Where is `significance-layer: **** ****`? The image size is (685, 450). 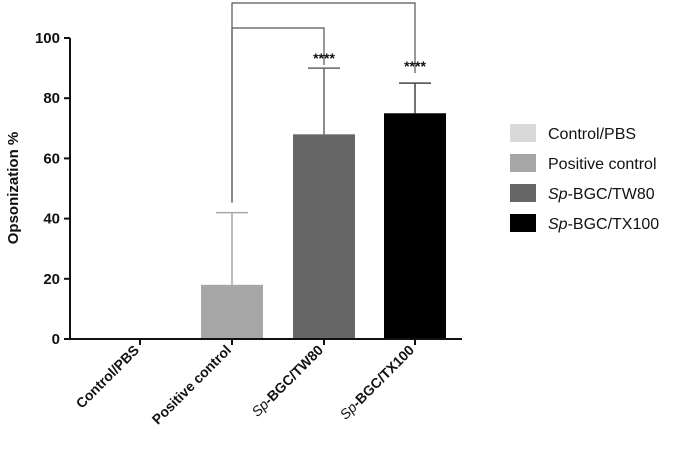
significance-layer: **** **** is located at coordinates (328, 102).